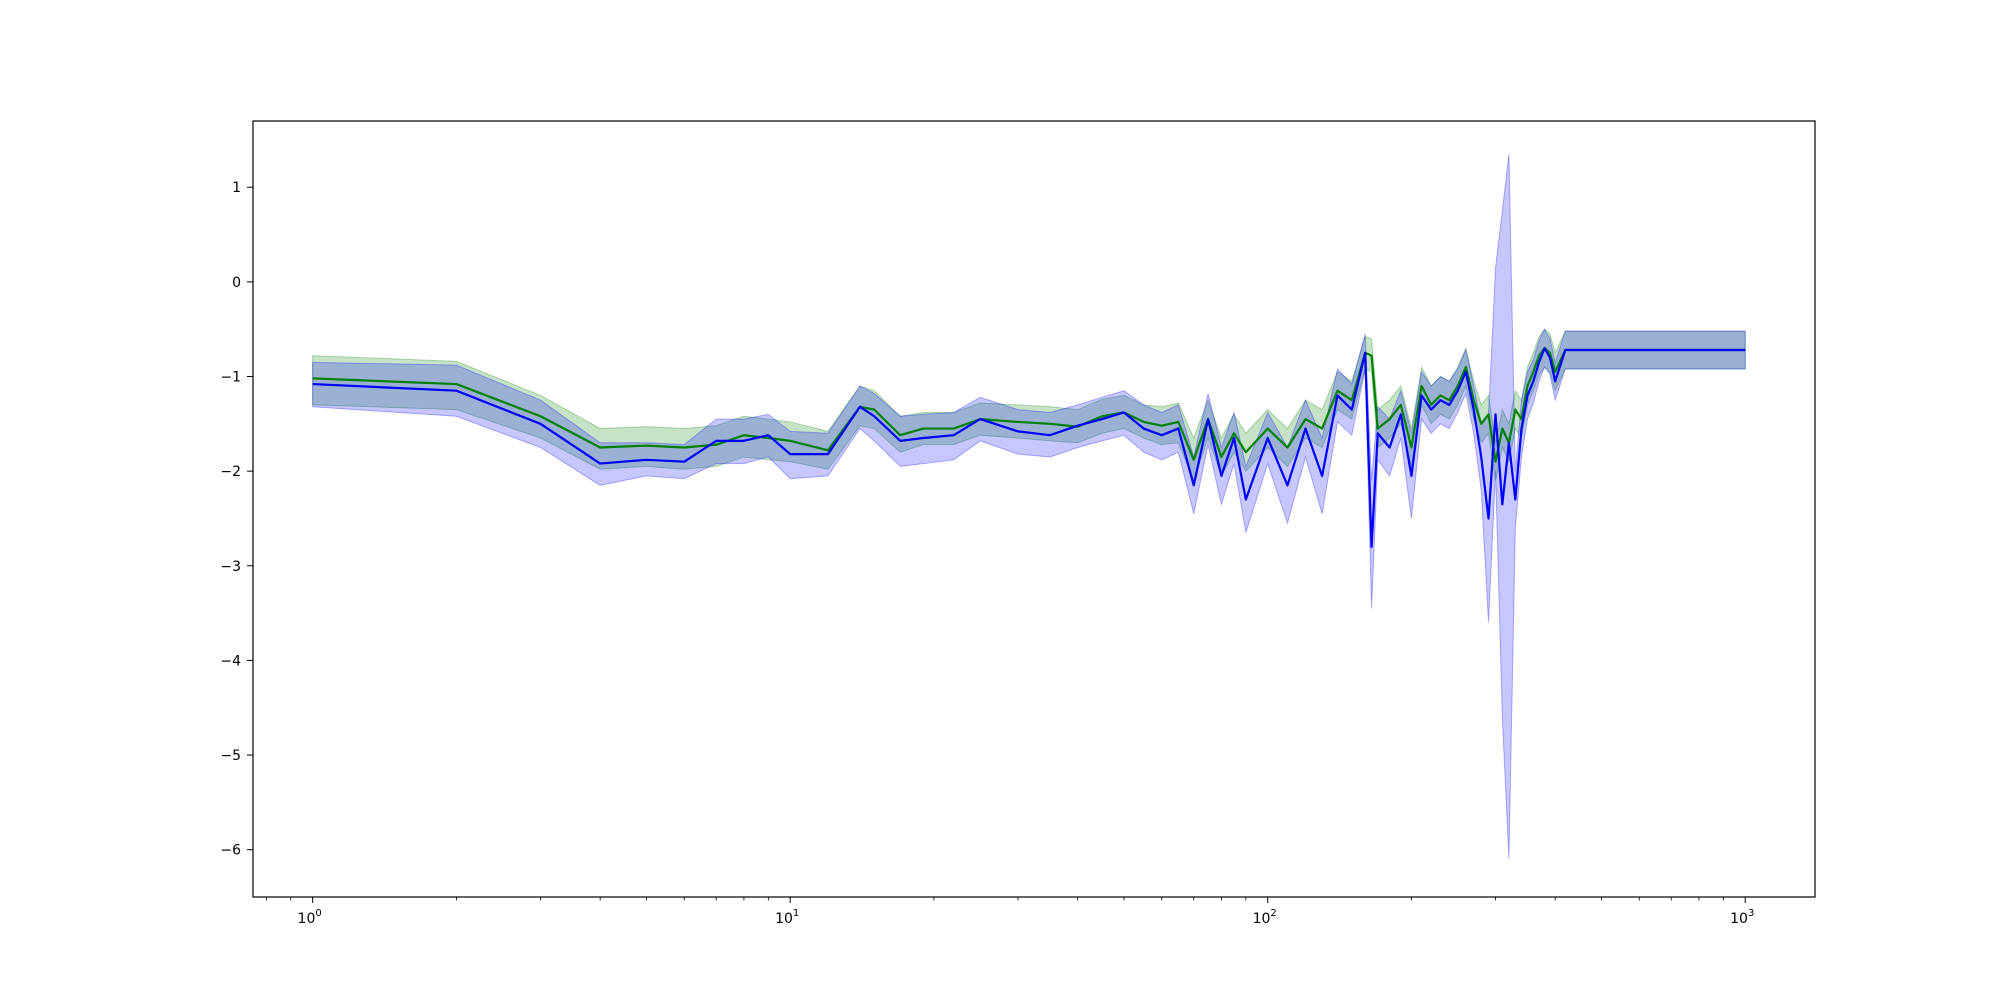 This screenshot has width=2000, height=1005. Describe the element at coordinates (236, 188) in the screenshot. I see `y-tick-label: 1` at that location.